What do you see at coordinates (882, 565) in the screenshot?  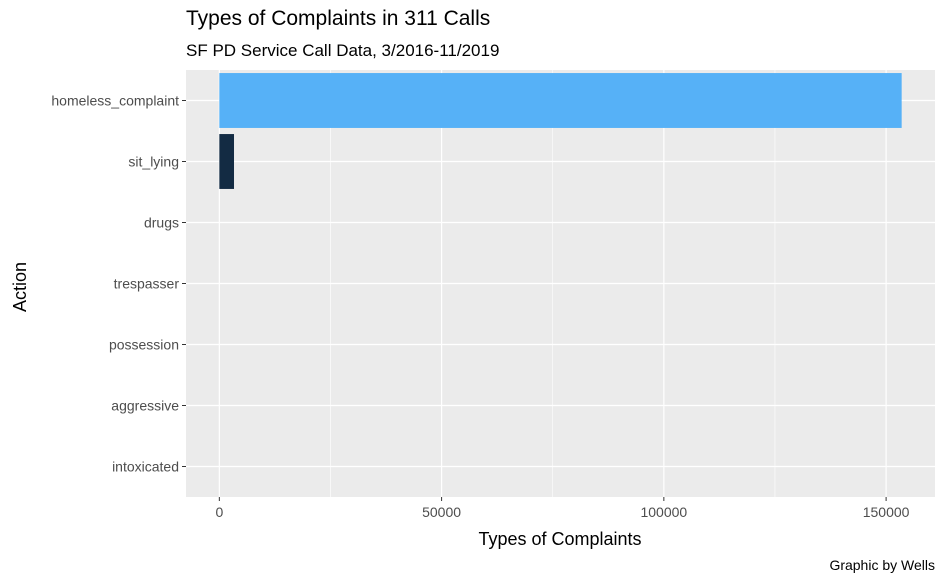 I see `chart-caption: Graphic by Wells` at bounding box center [882, 565].